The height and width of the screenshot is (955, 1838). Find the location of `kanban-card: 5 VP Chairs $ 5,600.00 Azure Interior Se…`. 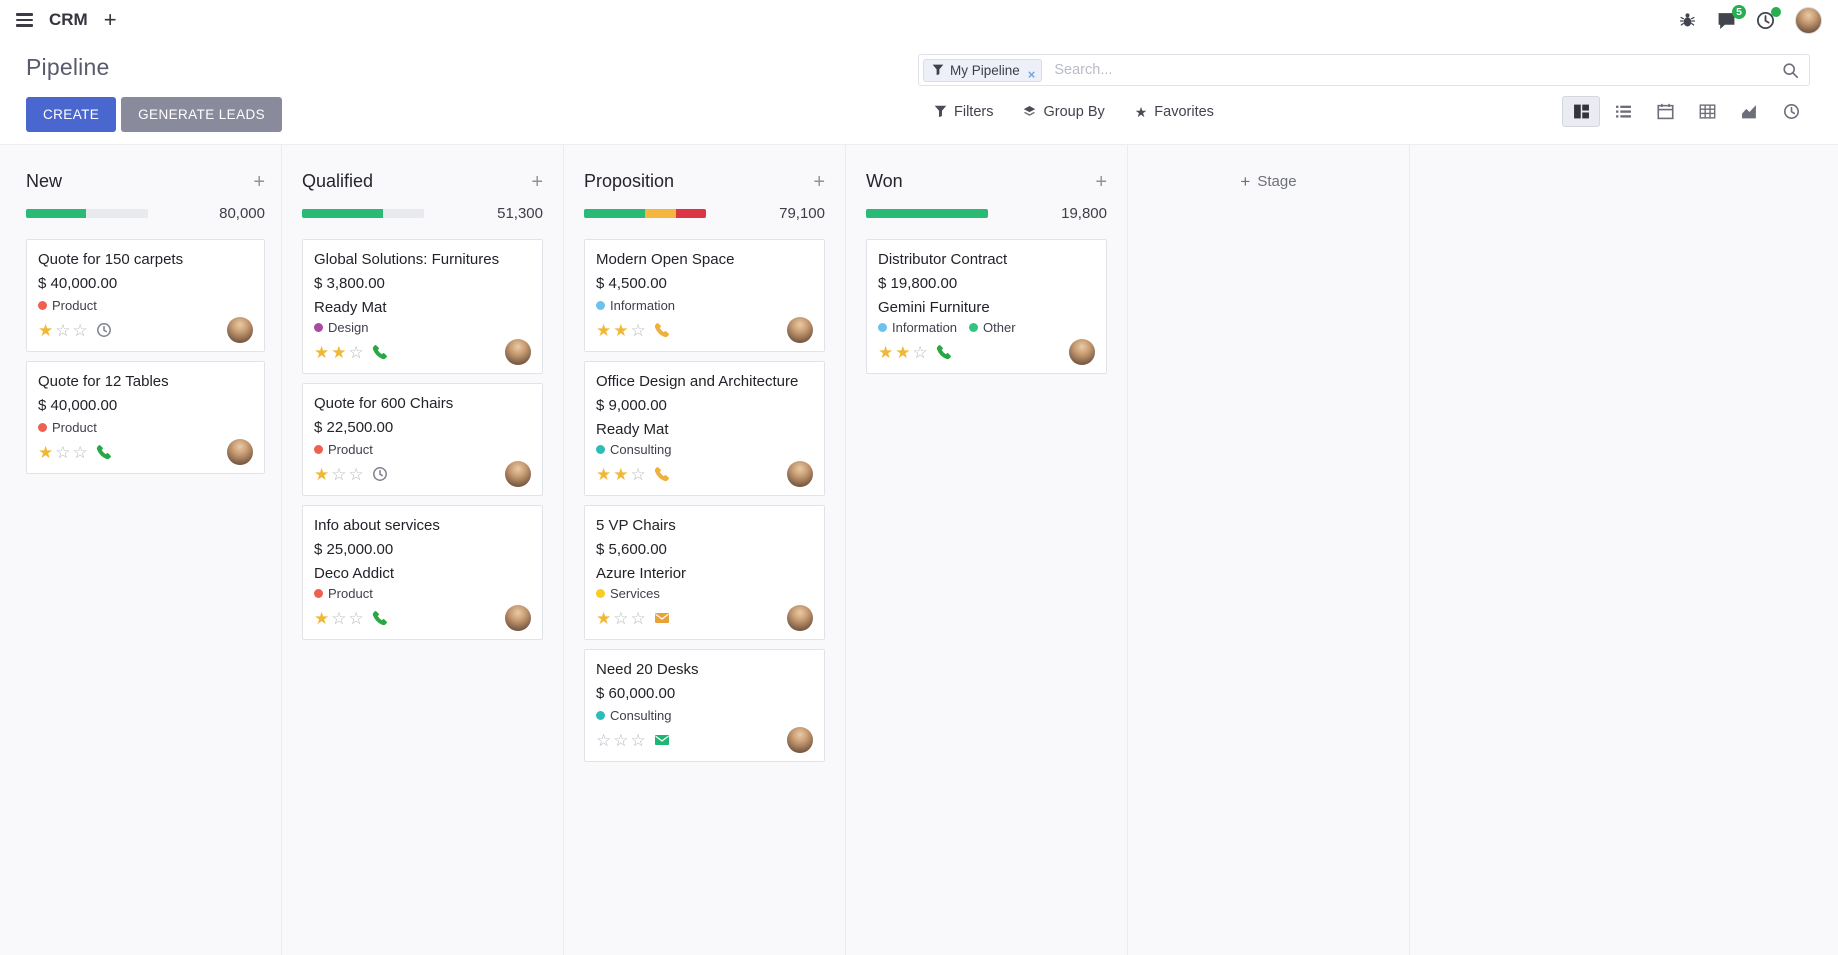

kanban-card: 5 VP Chairs $ 5,600.00 Azure Interior Se… is located at coordinates (704, 572).